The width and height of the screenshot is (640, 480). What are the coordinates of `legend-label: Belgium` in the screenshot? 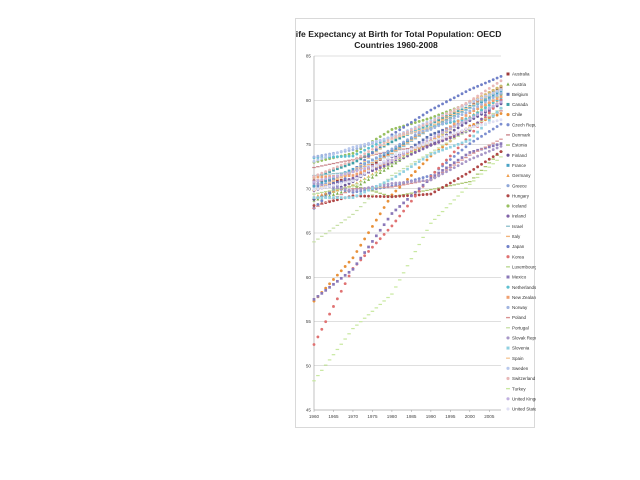 It's located at (520, 94).